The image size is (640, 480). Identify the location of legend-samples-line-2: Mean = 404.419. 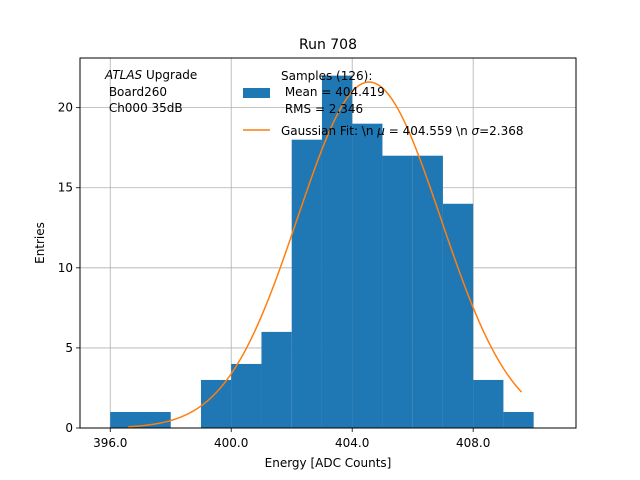
(333, 92).